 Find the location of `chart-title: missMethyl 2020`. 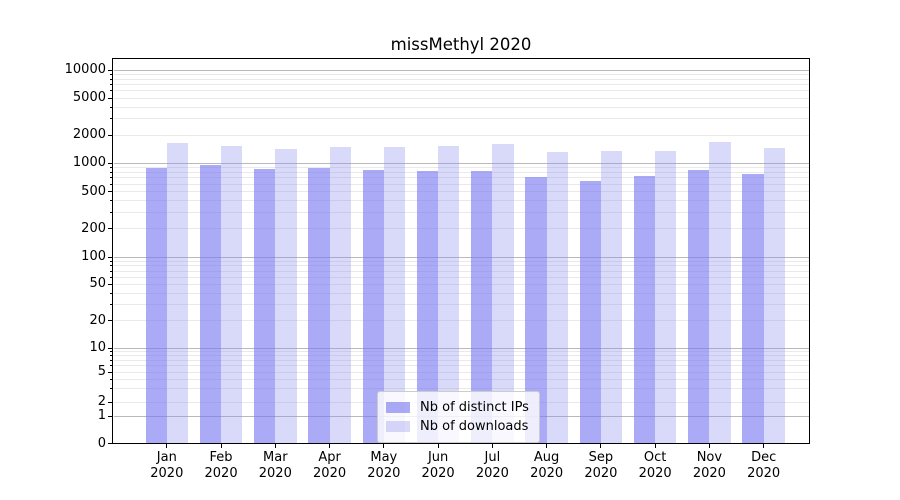

chart-title: missMethyl 2020 is located at coordinates (461, 44).